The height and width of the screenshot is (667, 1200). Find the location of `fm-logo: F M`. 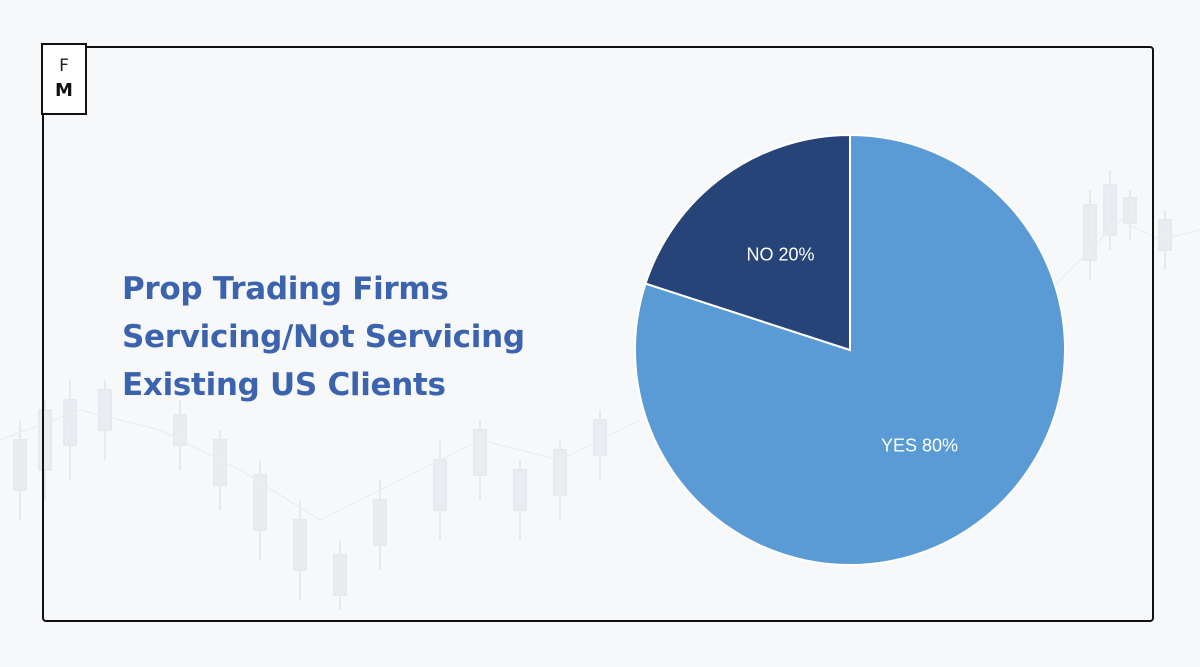

fm-logo: F M is located at coordinates (64, 79).